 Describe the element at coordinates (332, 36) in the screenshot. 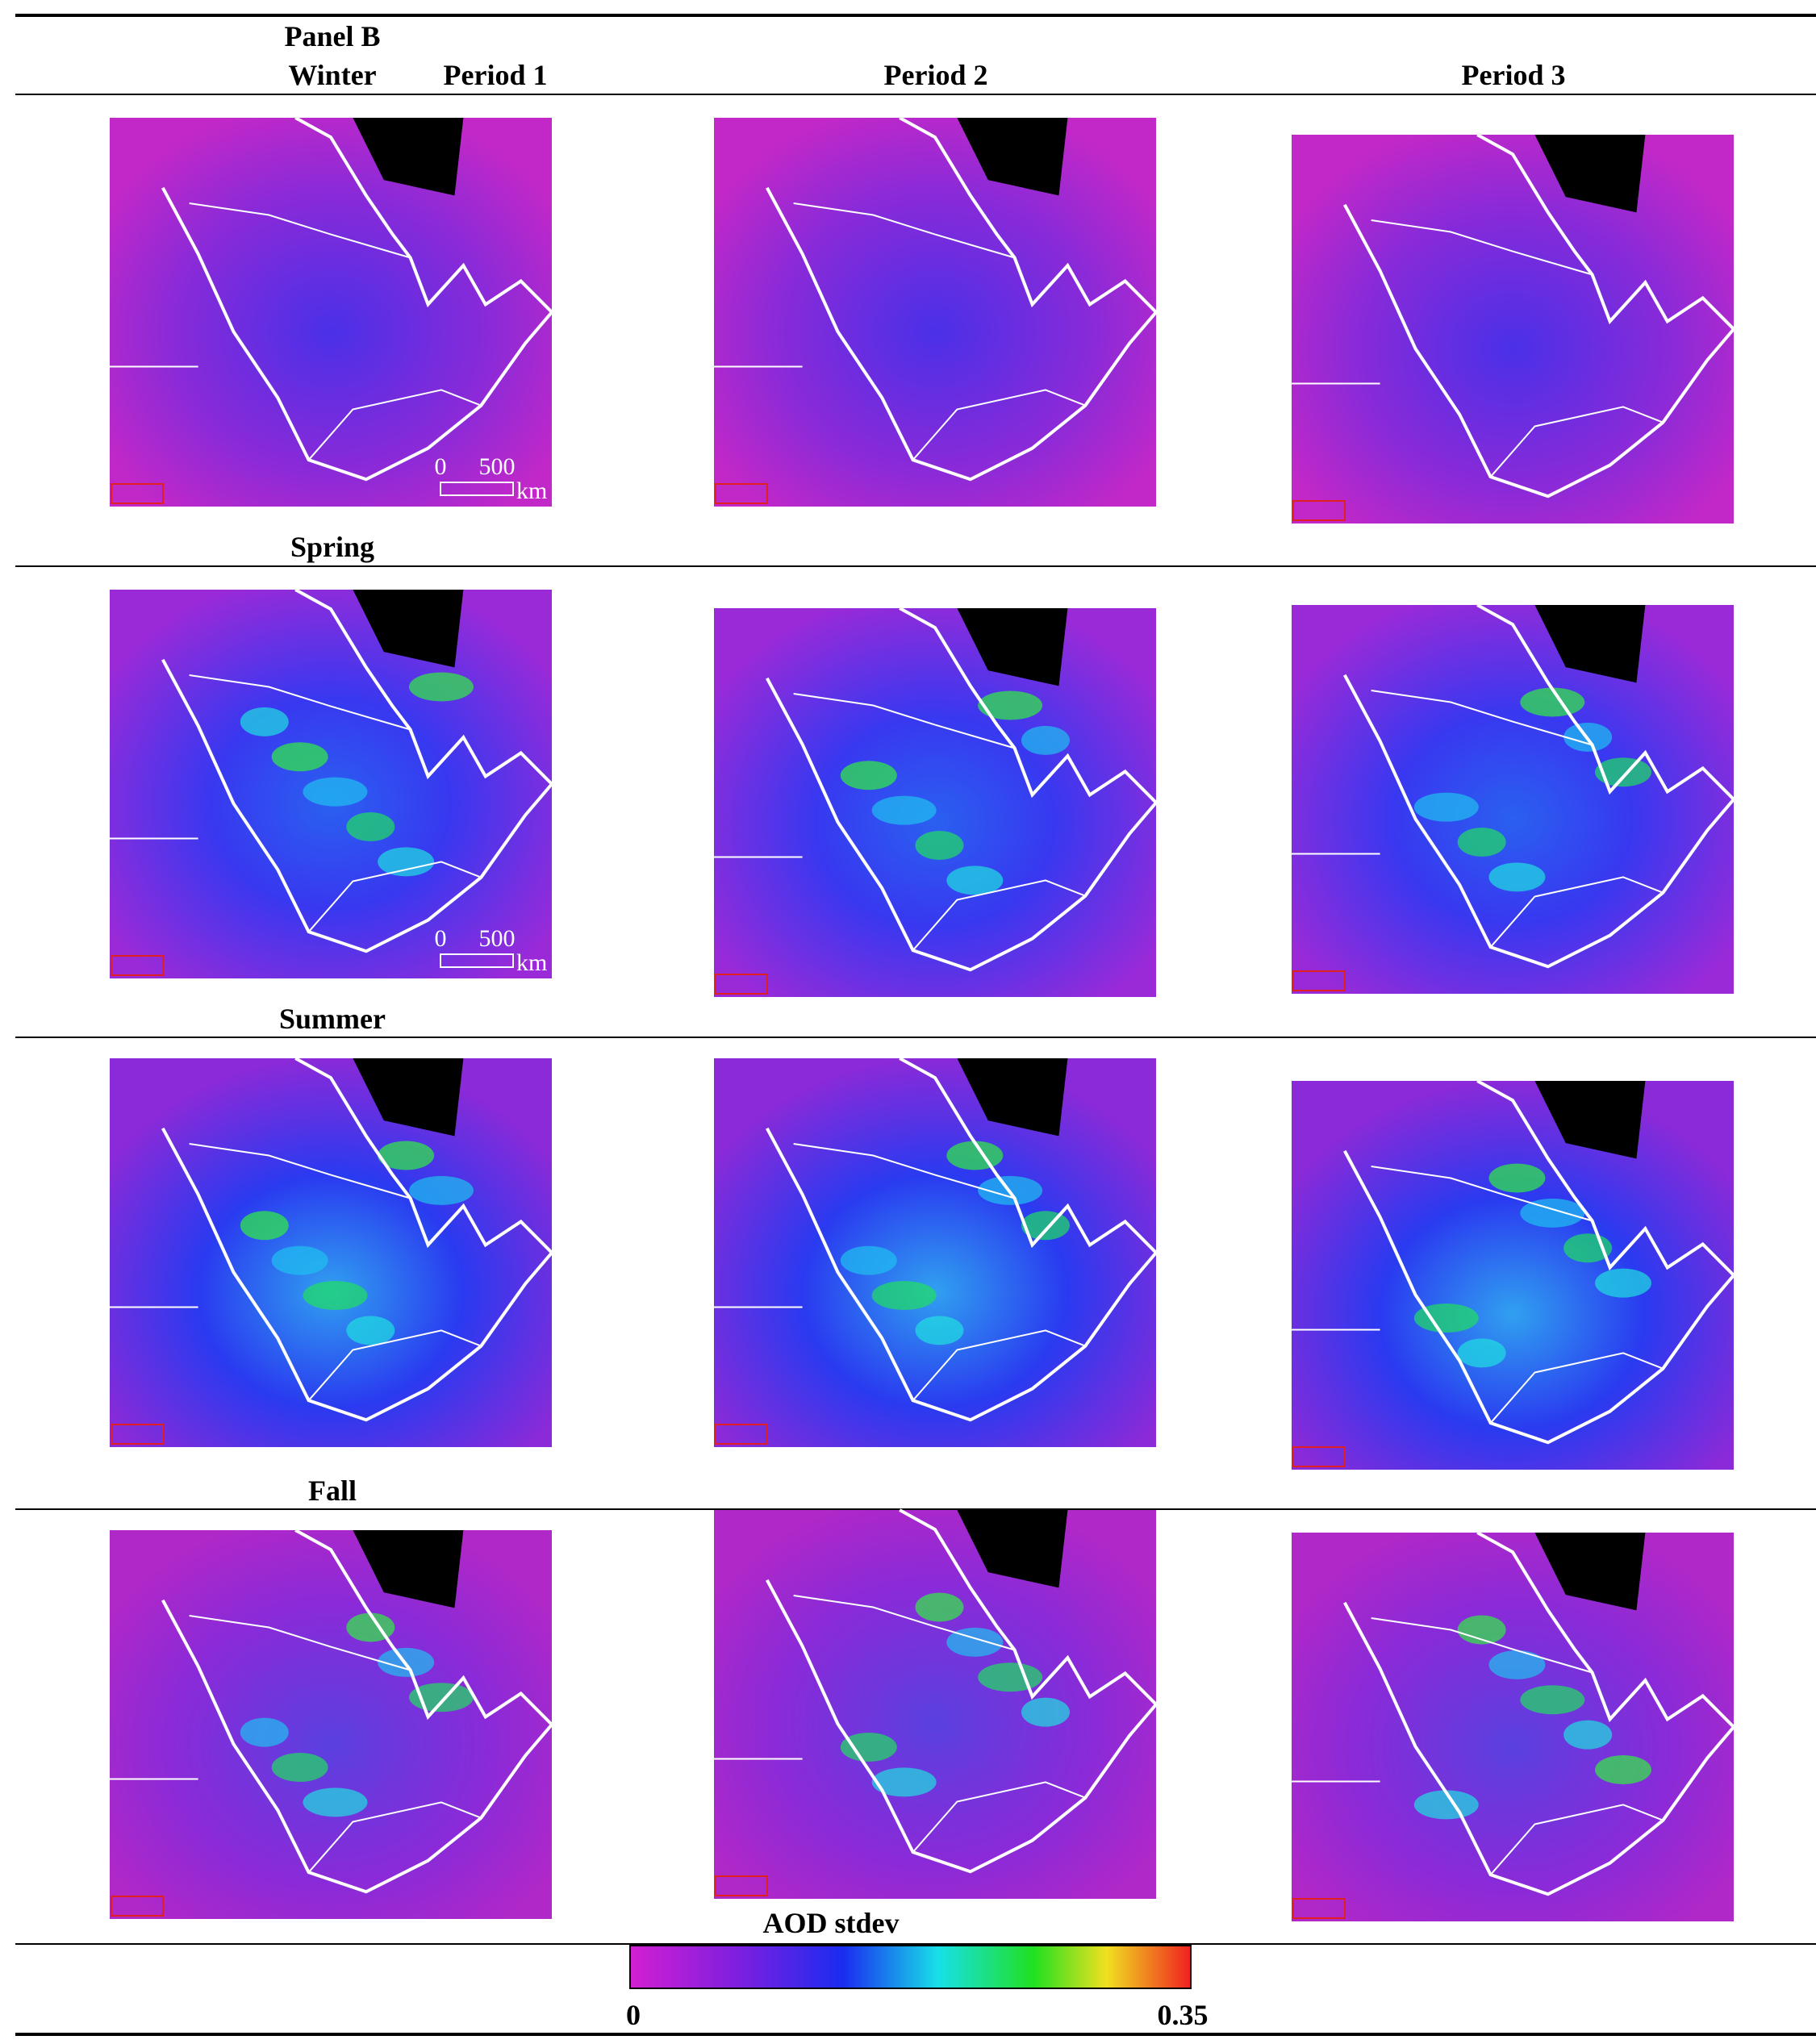

I see `panel-label: Panel B` at that location.